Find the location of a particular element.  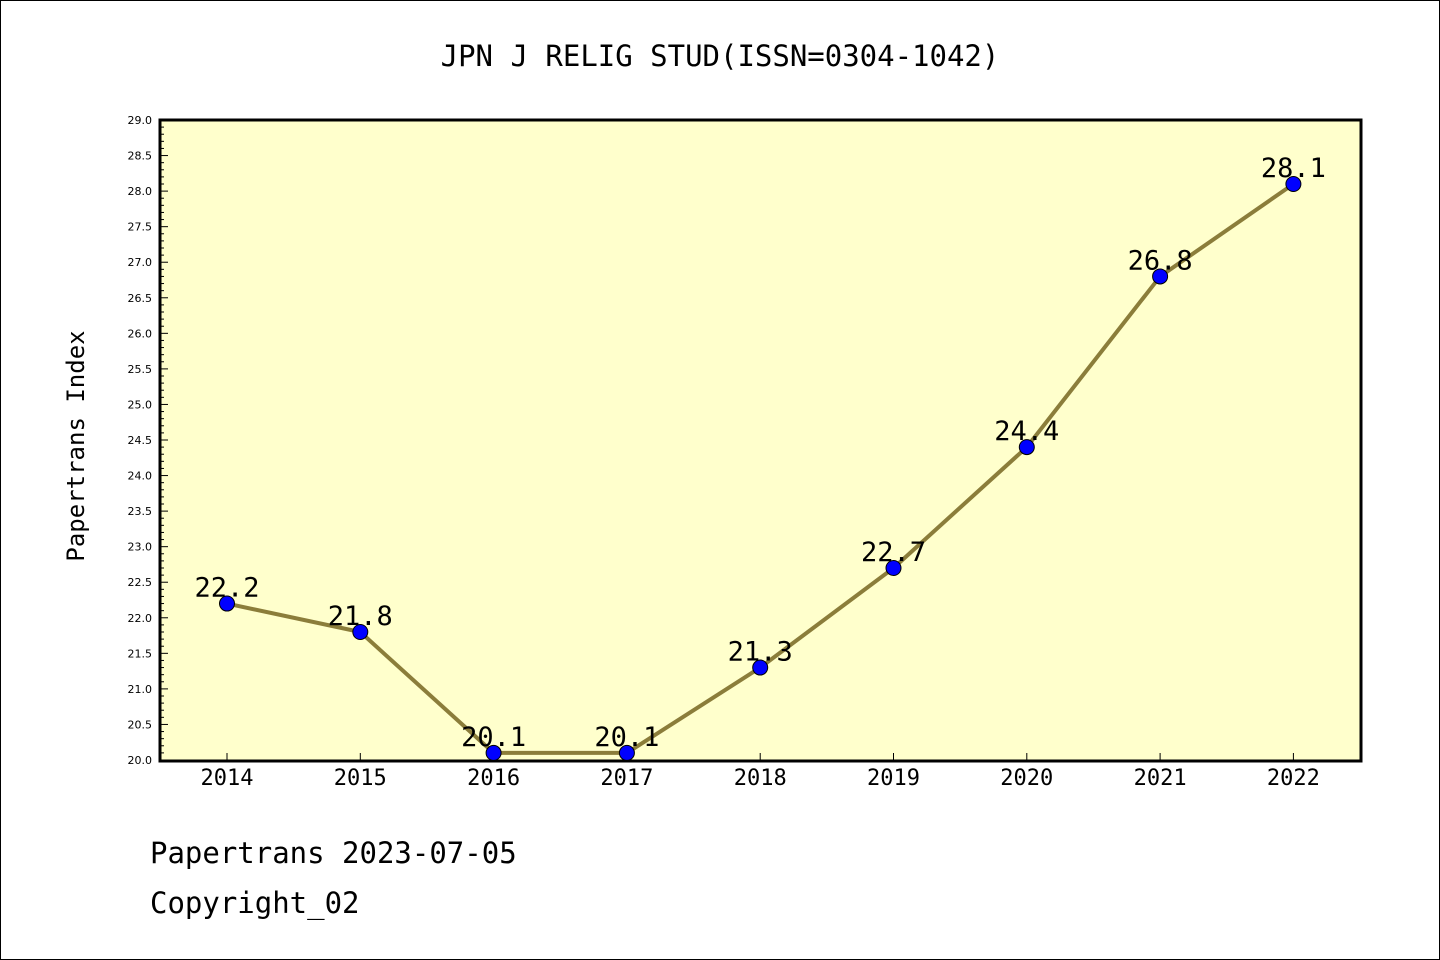

y-tick-label: 25.0 is located at coordinates (140, 404).